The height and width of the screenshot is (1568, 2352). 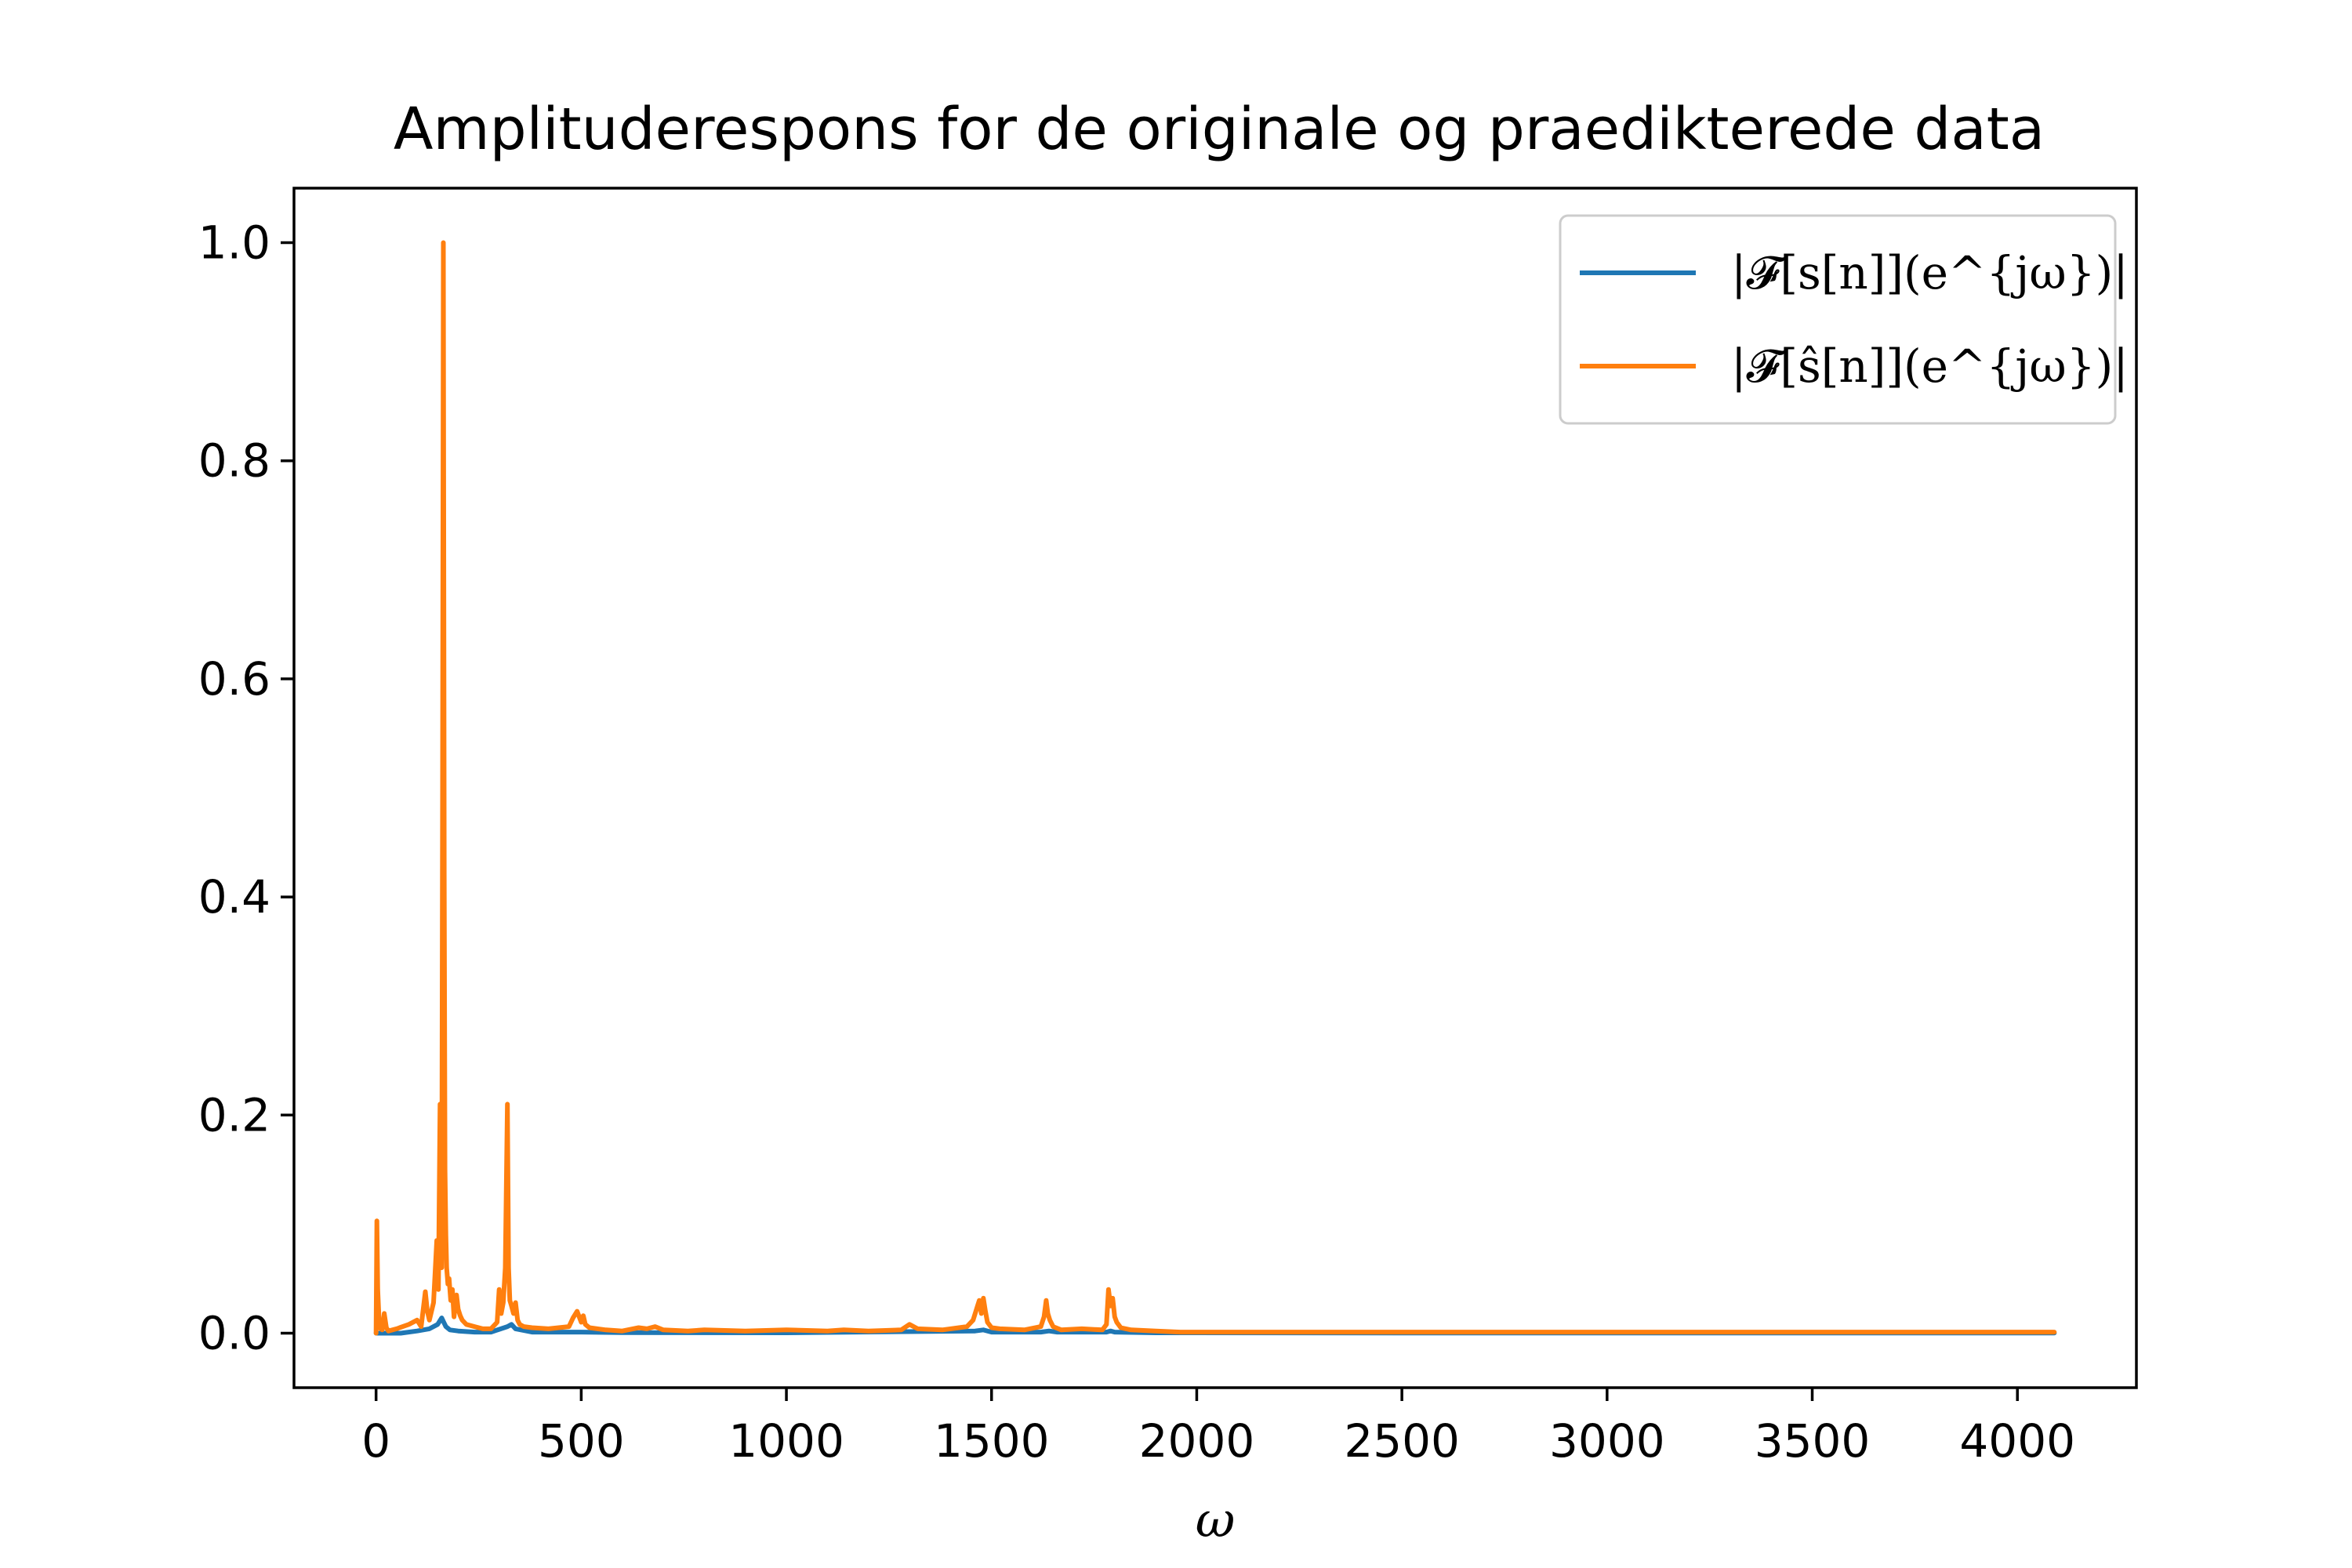 I want to click on x-tick-label: 500, so click(x=581, y=1441).